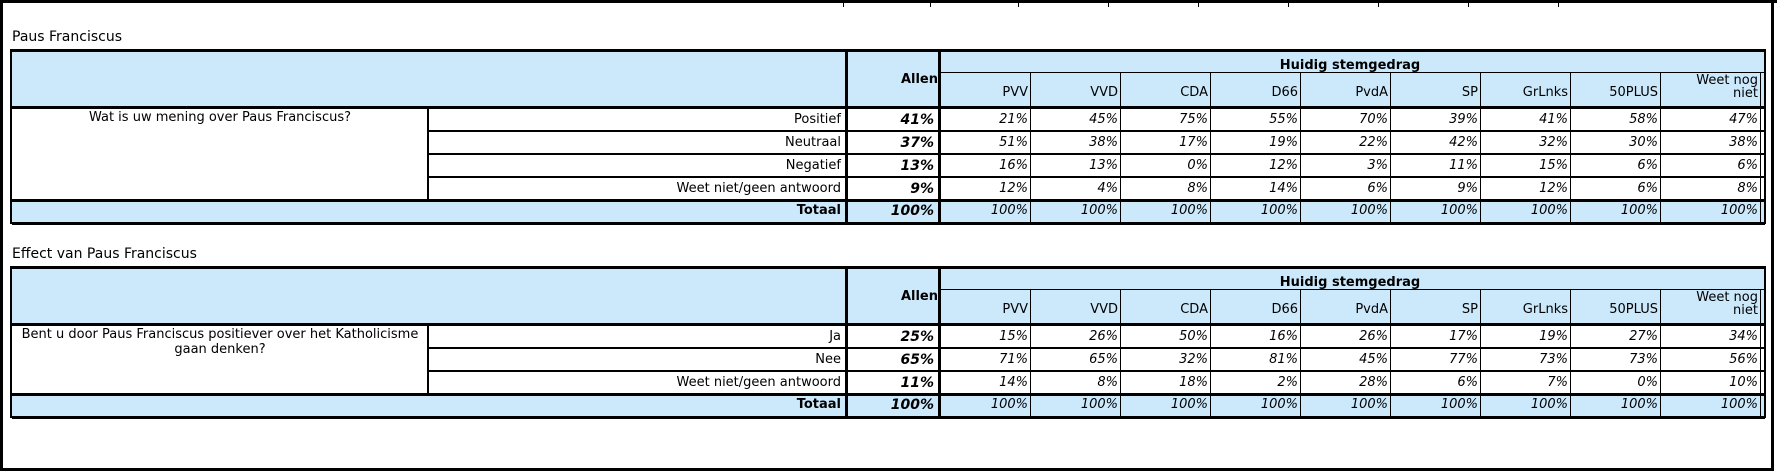  What do you see at coordinates (835, 336) in the screenshot?
I see `row-label: Ja` at bounding box center [835, 336].